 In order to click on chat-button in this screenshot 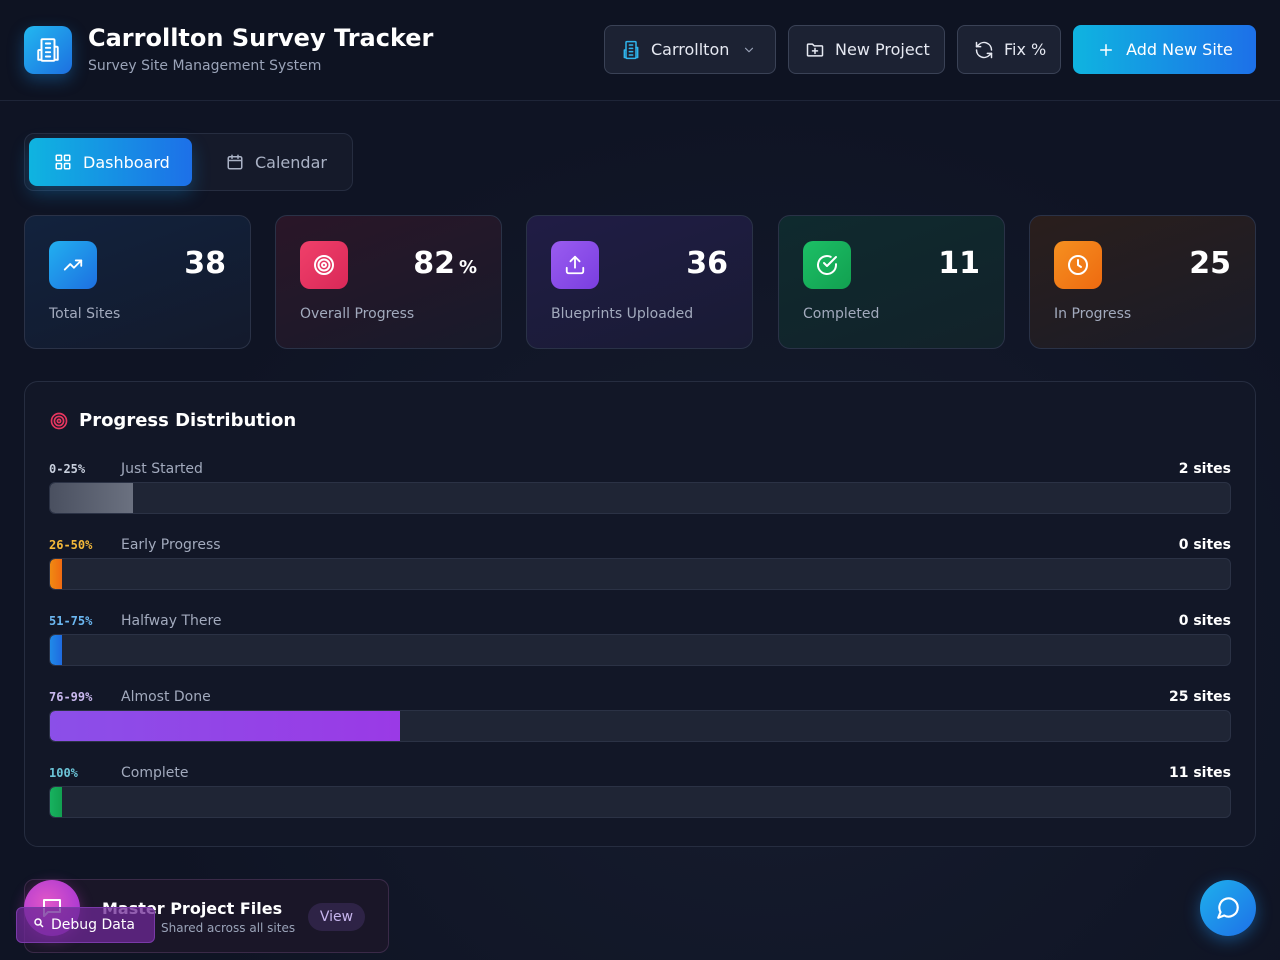, I will do `click(1228, 908)`.